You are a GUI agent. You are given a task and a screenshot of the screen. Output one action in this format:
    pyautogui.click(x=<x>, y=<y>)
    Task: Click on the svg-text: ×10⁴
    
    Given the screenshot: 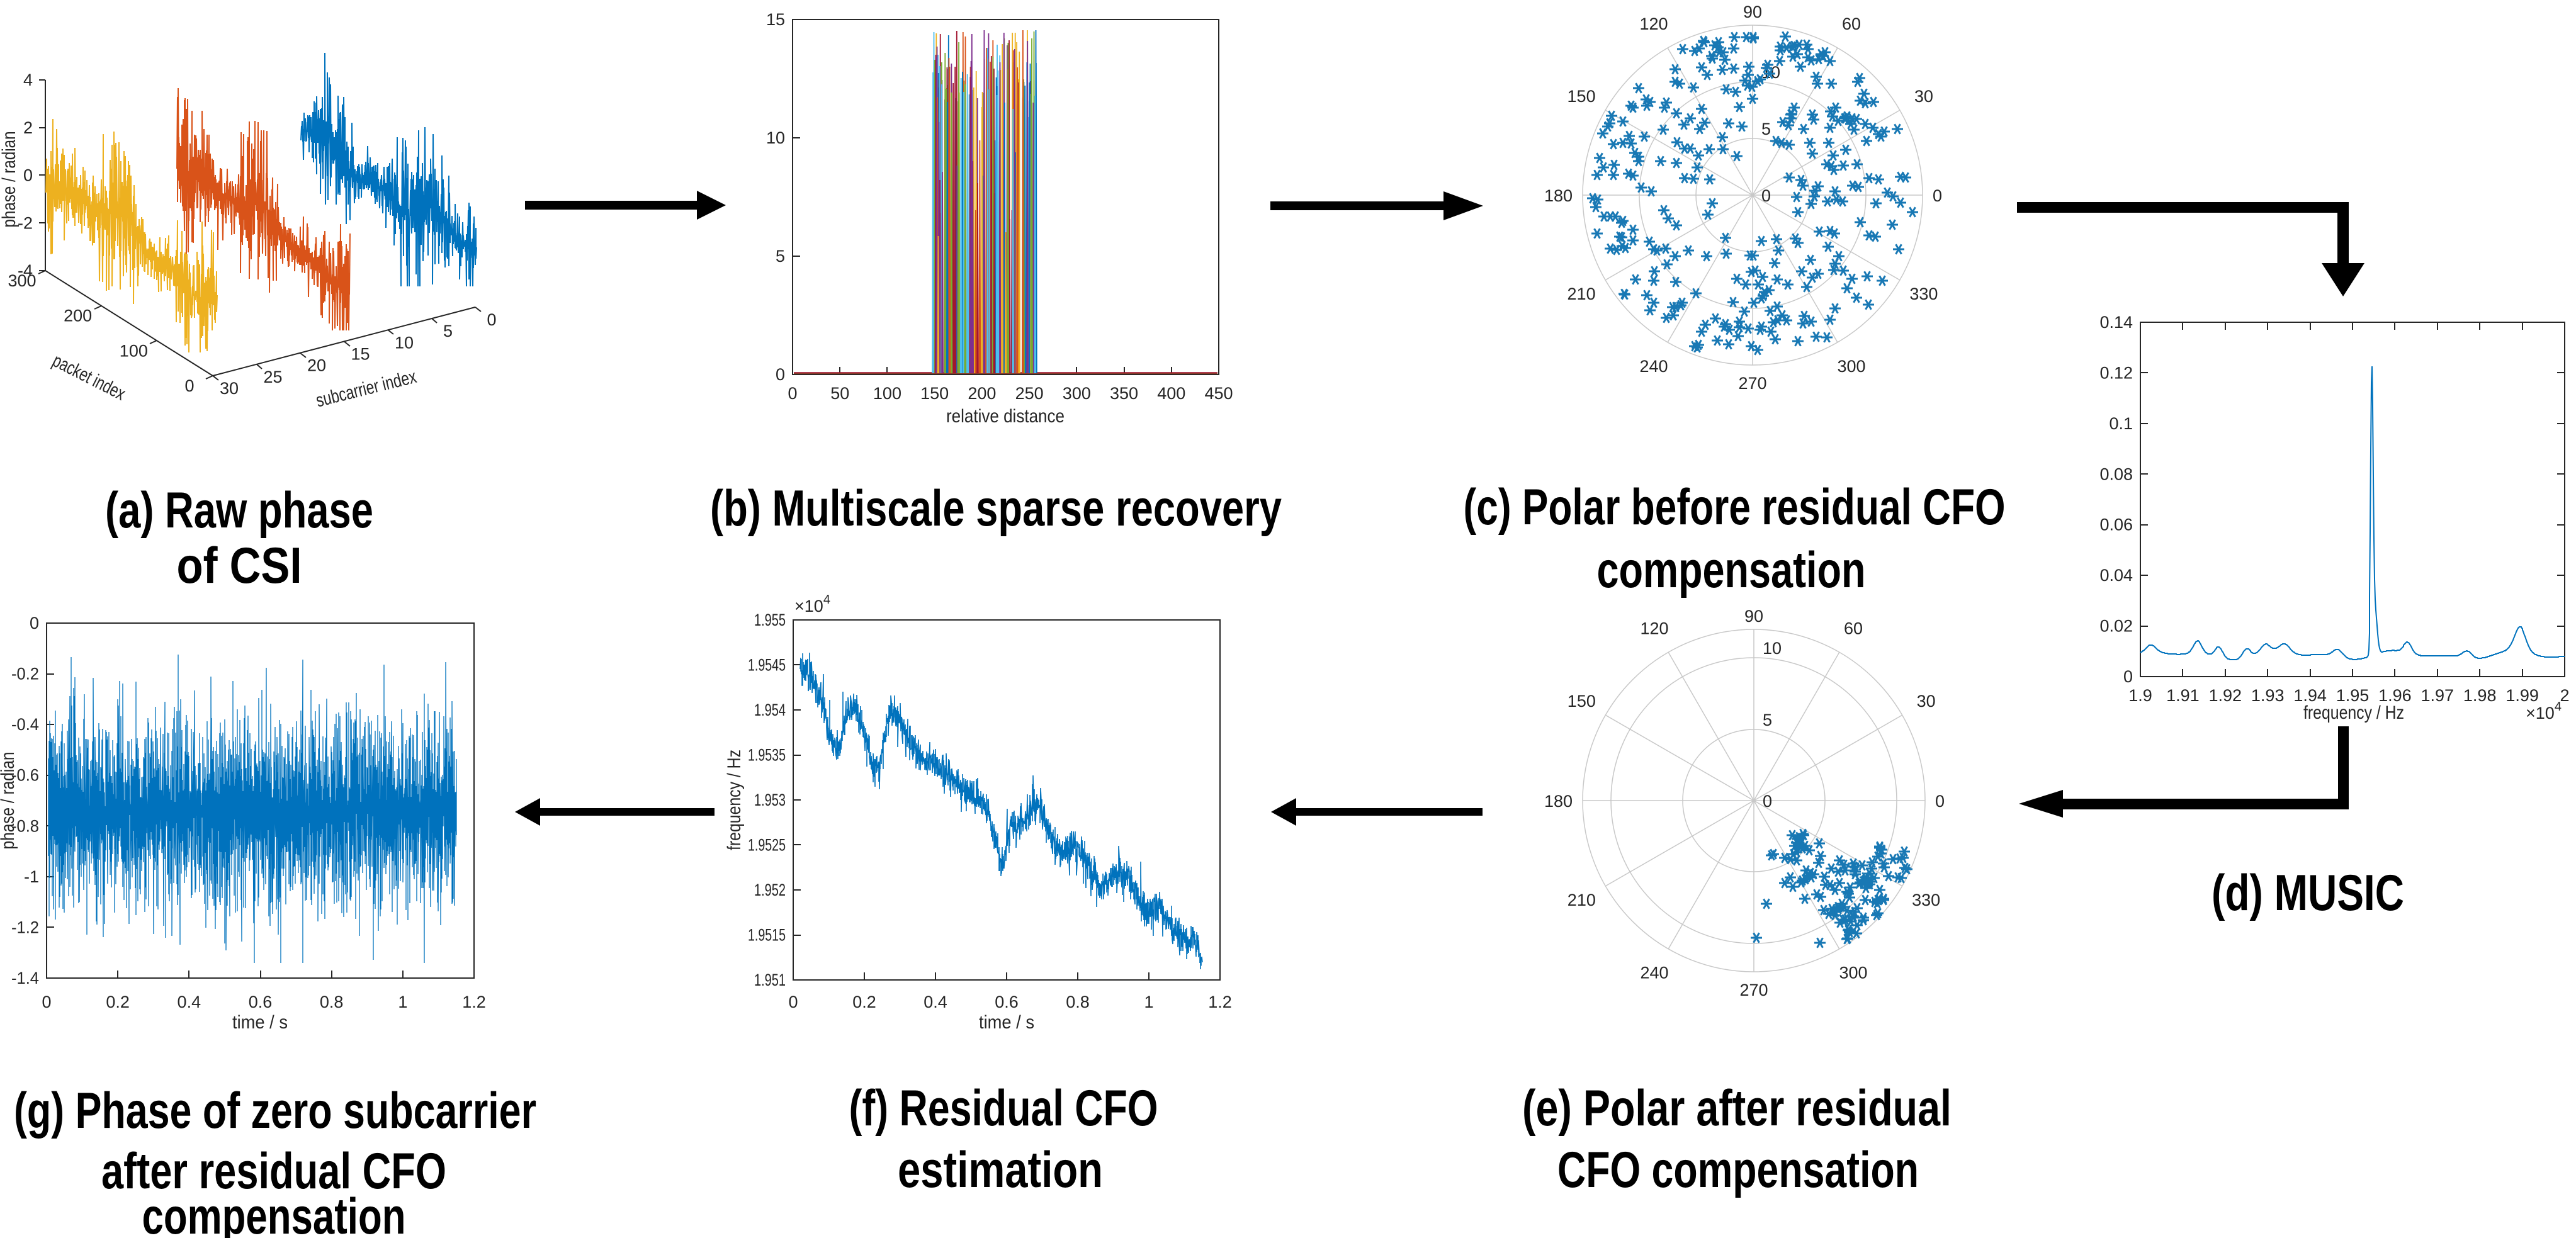 What is the action you would take?
    pyautogui.click(x=2544, y=711)
    